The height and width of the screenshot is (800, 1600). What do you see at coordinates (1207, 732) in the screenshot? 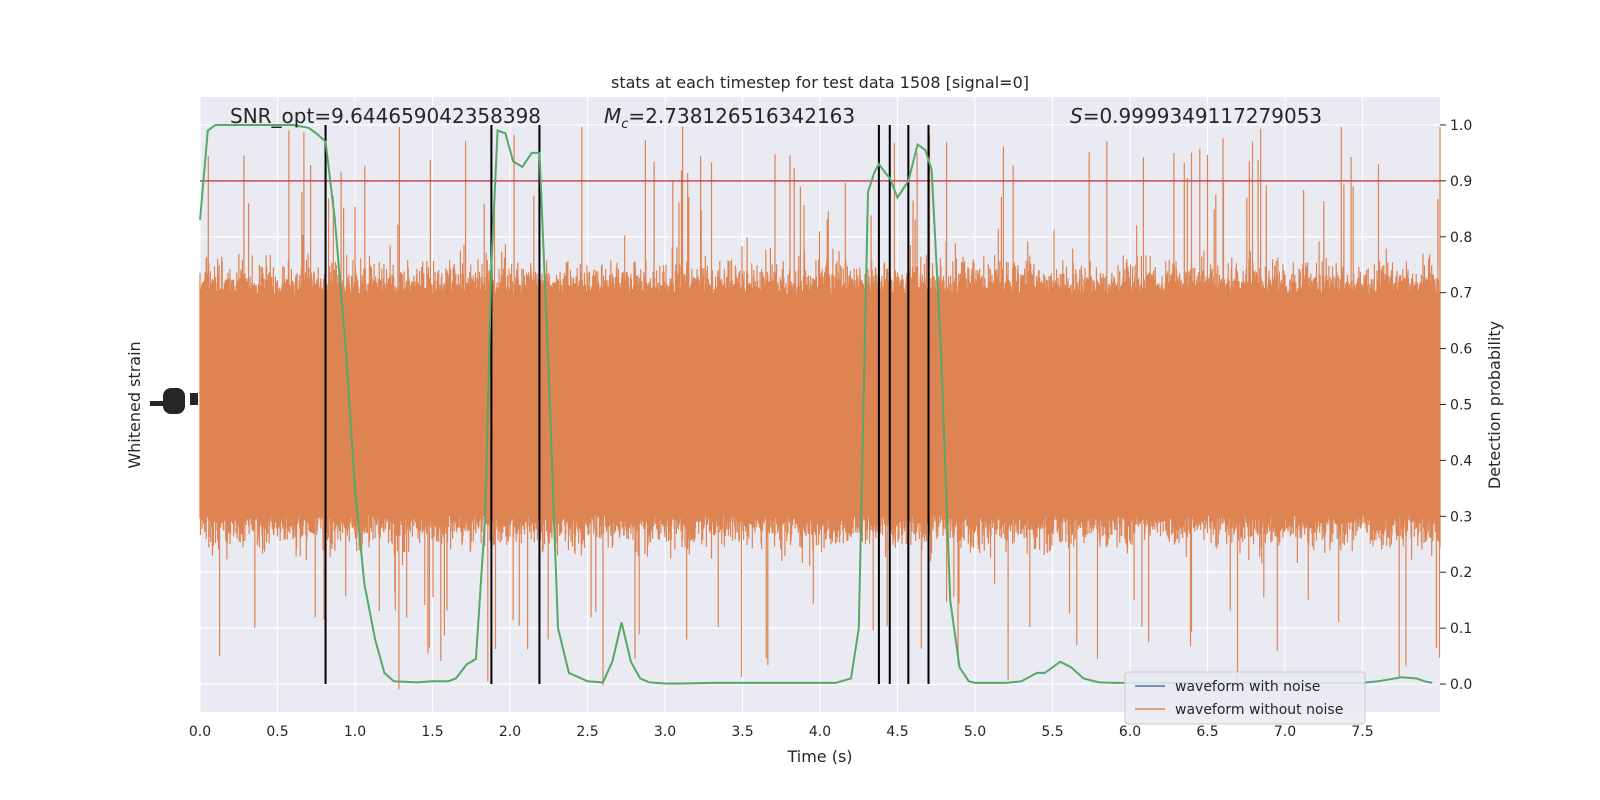
I see `x-tick-label: 6.5` at bounding box center [1207, 732].